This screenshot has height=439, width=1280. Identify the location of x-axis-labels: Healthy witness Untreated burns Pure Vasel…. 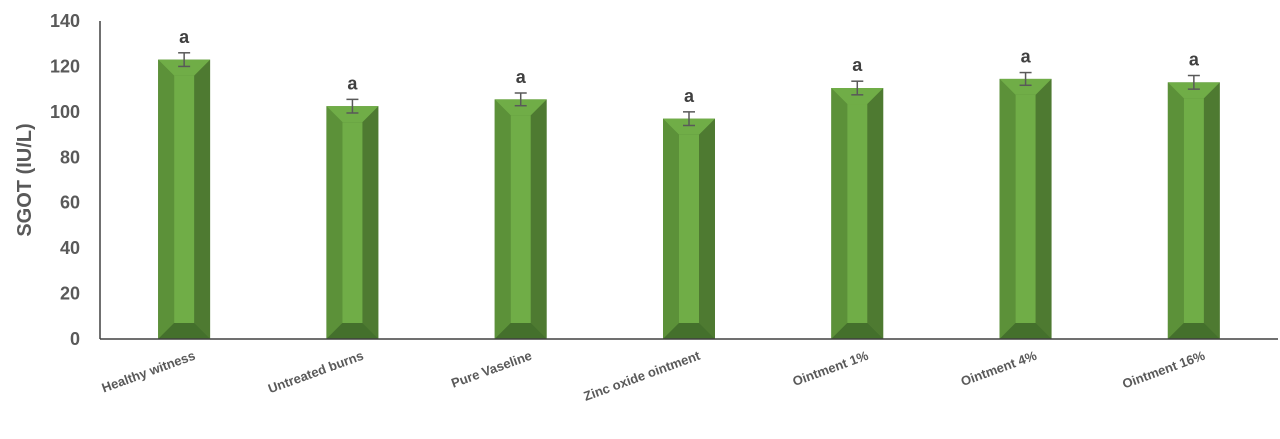
(654, 375).